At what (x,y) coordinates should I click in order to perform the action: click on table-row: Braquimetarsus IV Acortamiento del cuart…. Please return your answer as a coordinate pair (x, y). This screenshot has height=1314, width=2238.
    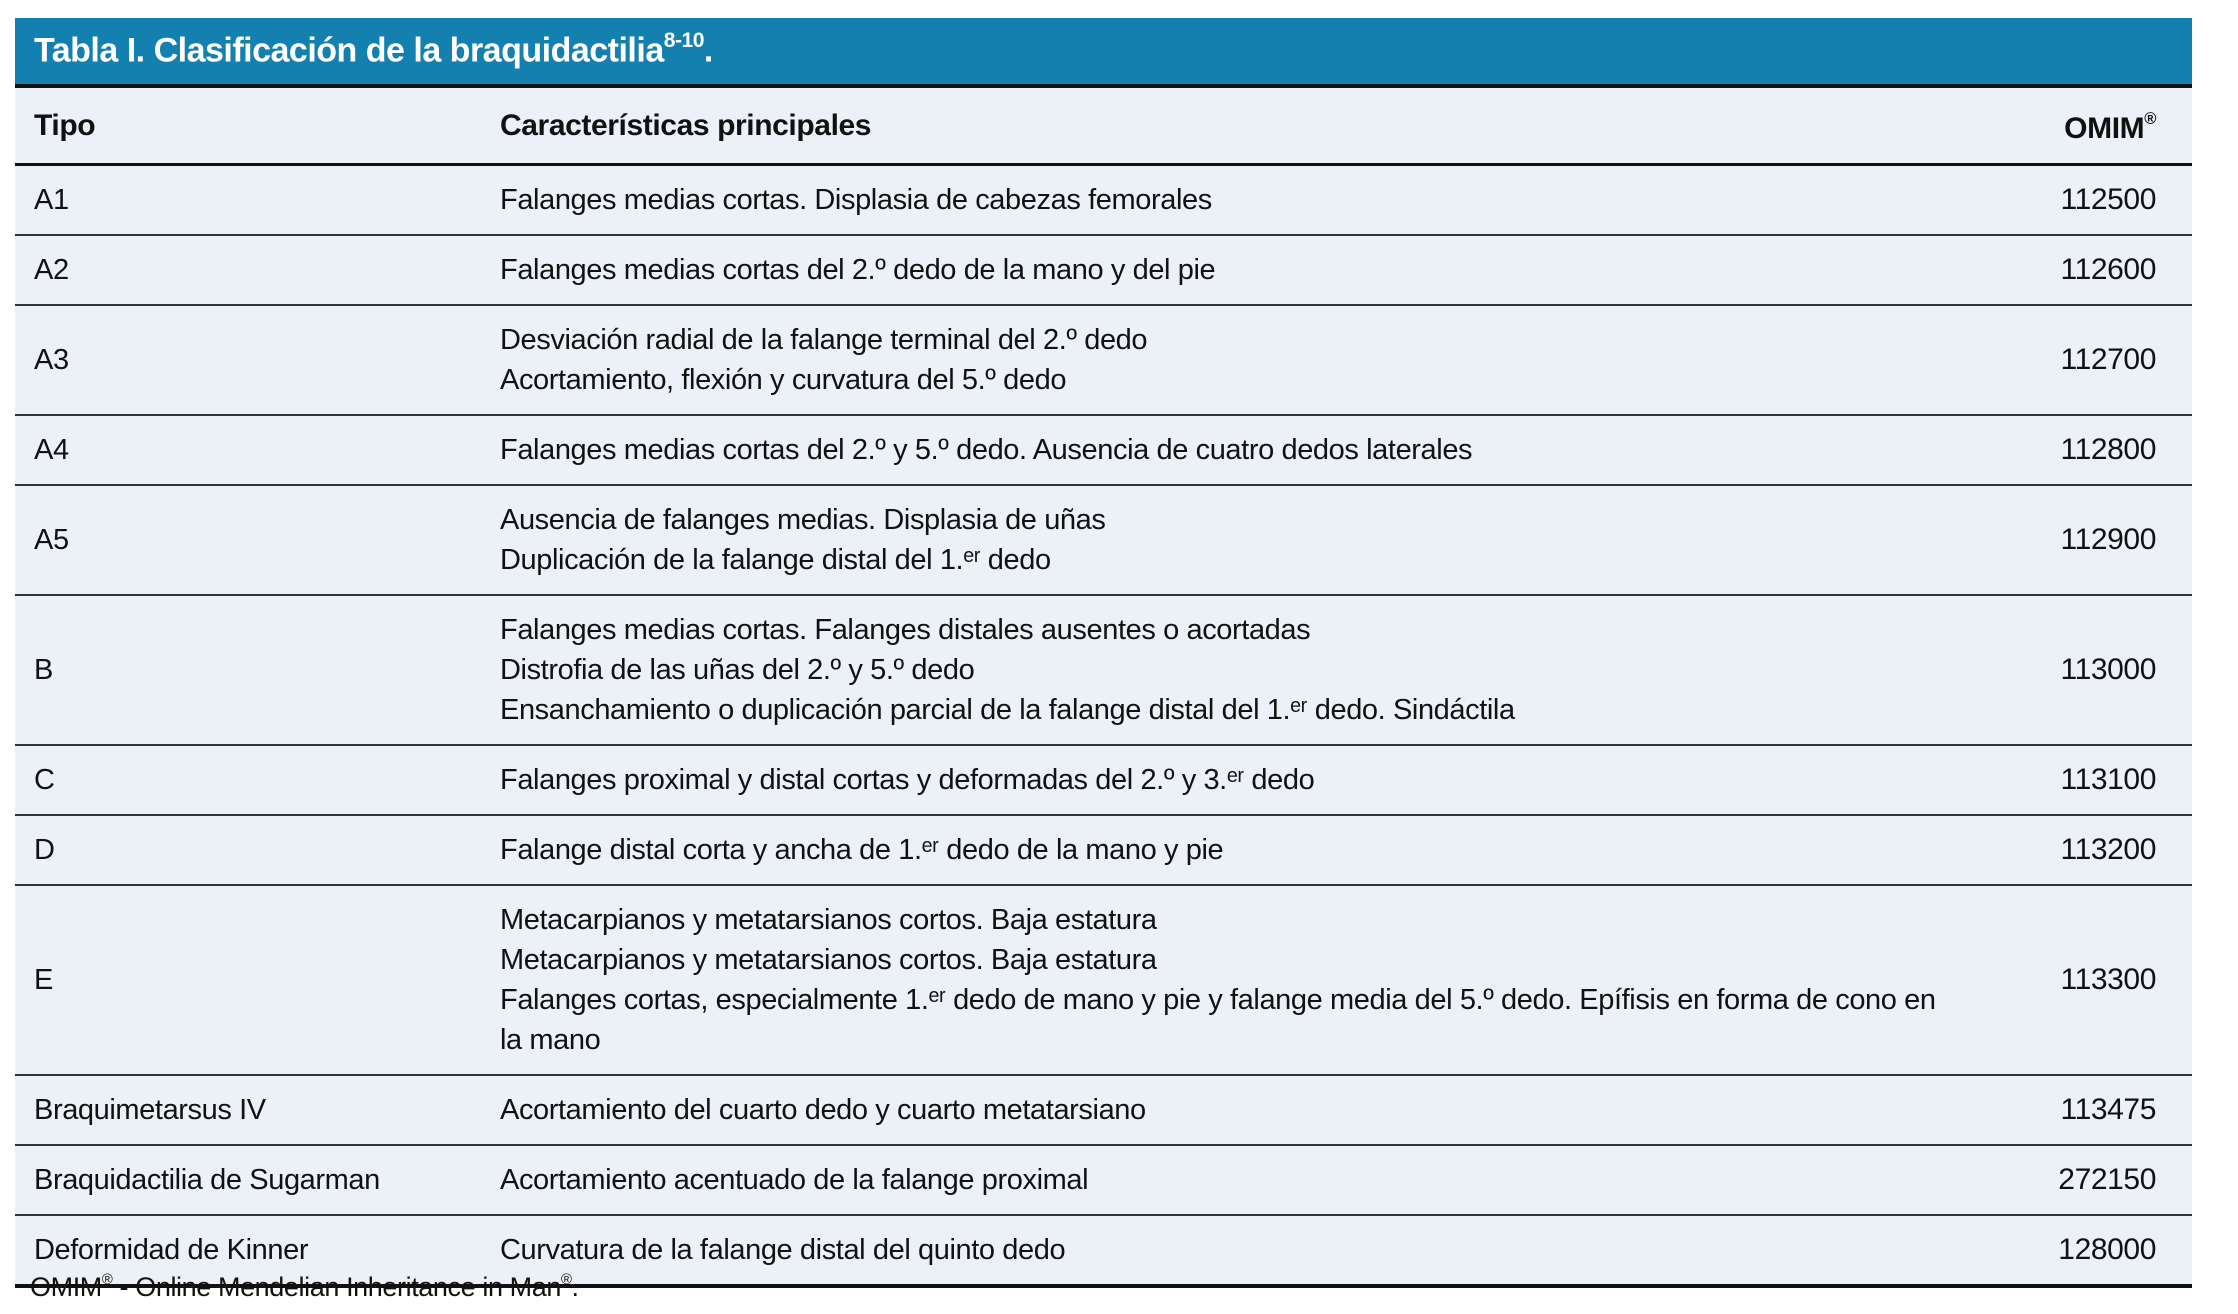
    Looking at the image, I should click on (1103, 1111).